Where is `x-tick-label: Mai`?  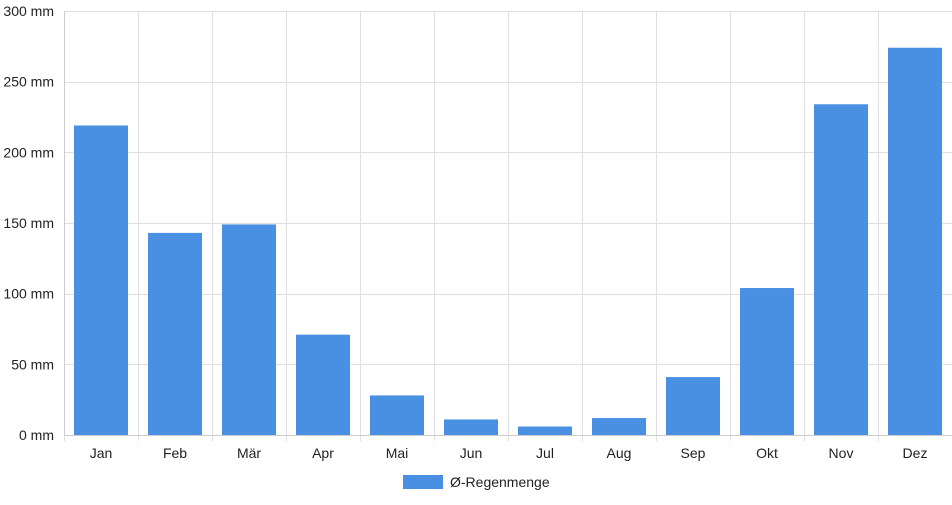 x-tick-label: Mai is located at coordinates (397, 453).